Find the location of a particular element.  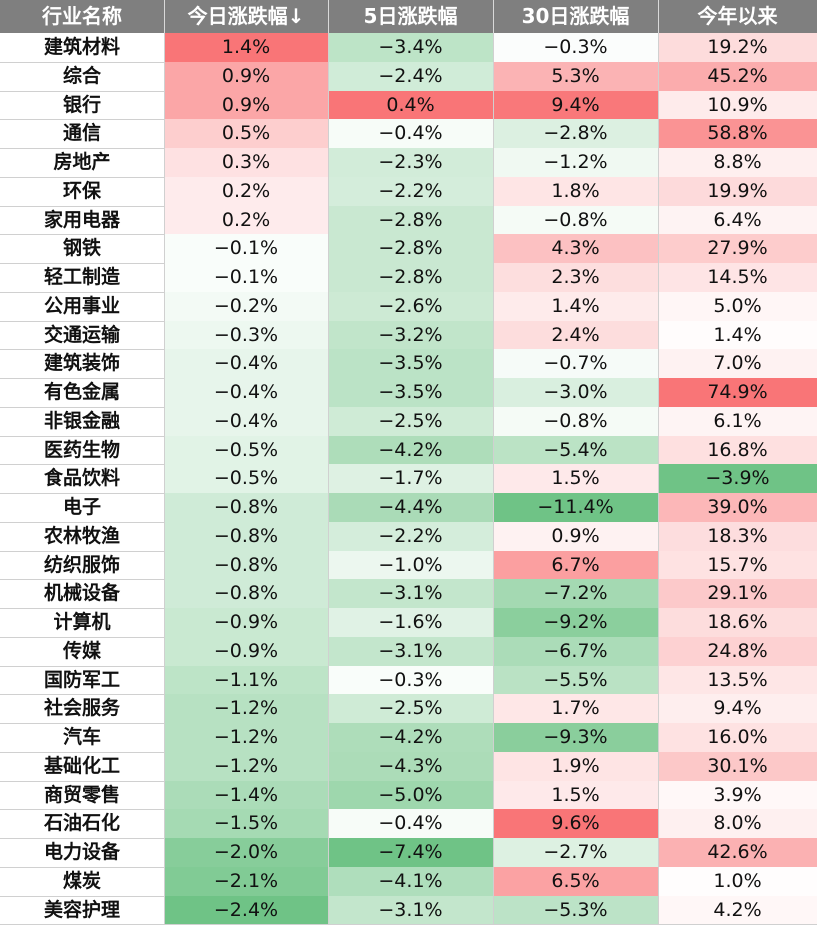

cell-30day: −2.7% is located at coordinates (575, 852).